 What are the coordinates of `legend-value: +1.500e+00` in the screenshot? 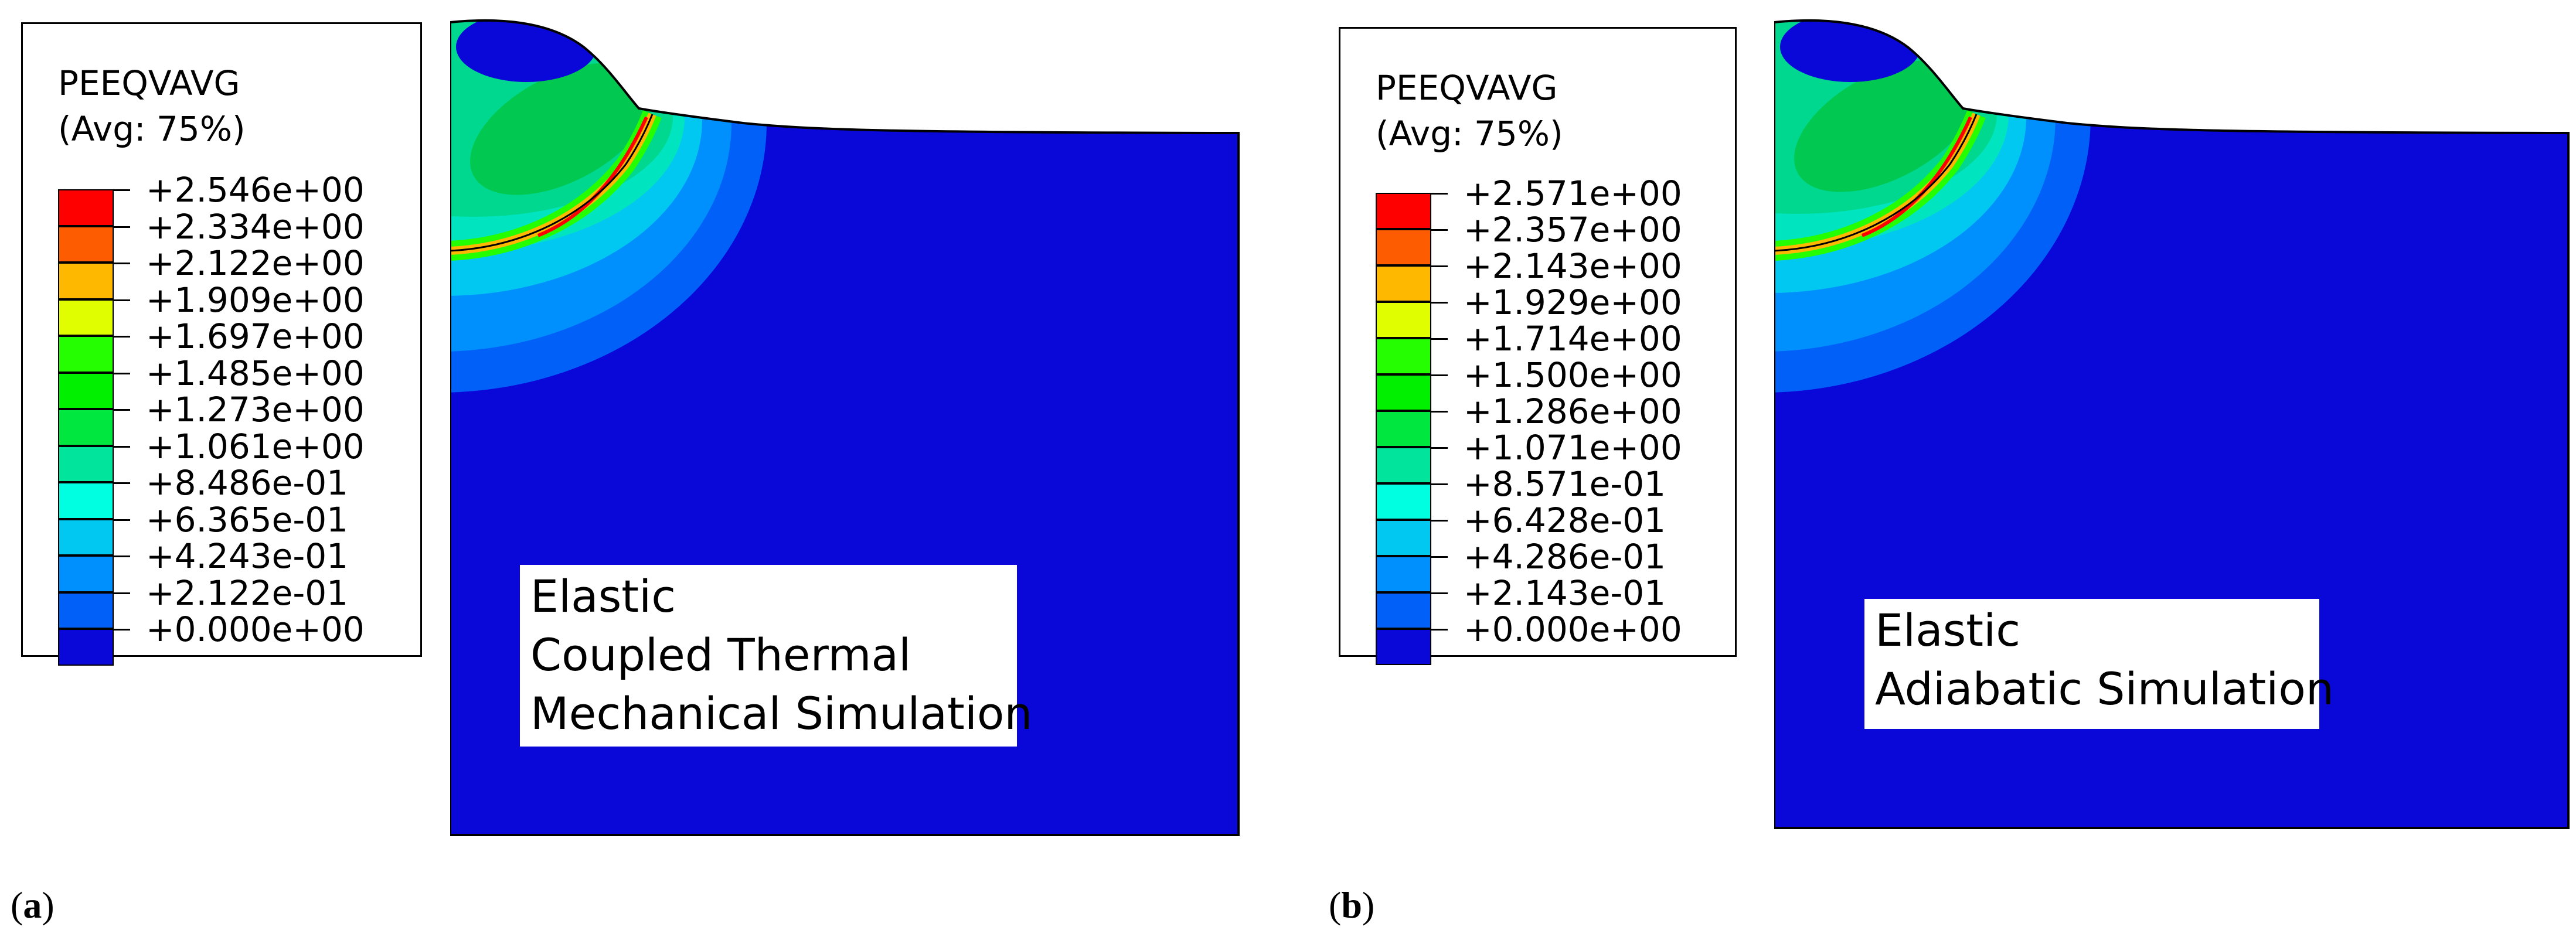 It's located at (1573, 375).